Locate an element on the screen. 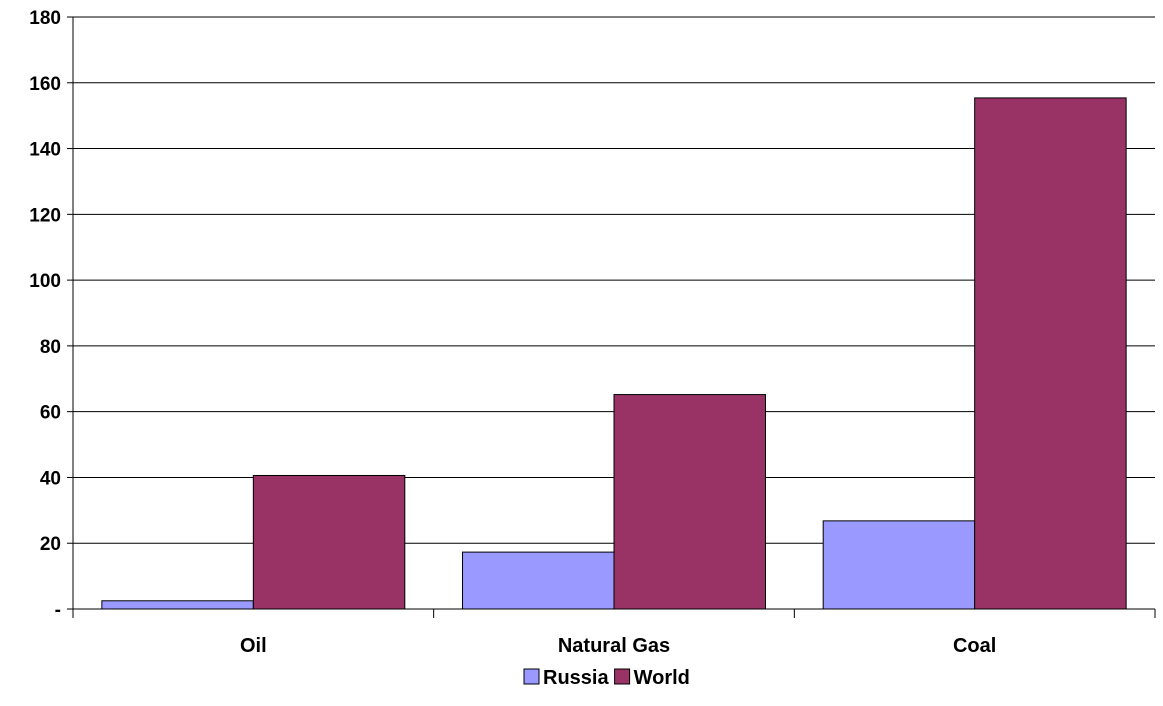 The width and height of the screenshot is (1163, 706). x-axis-category-labels: Oil Natural Gas Coal is located at coordinates (618, 646).